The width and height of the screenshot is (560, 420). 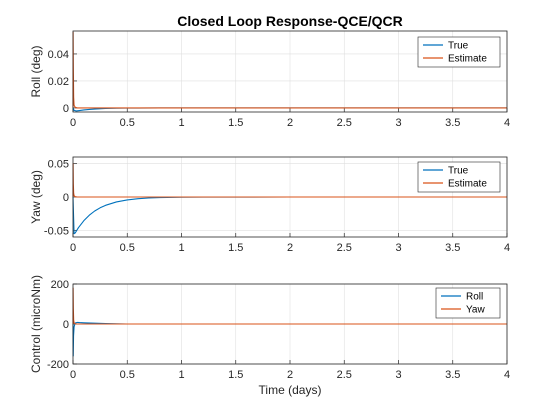 What do you see at coordinates (474, 297) in the screenshot?
I see `legend-entry: Roll` at bounding box center [474, 297].